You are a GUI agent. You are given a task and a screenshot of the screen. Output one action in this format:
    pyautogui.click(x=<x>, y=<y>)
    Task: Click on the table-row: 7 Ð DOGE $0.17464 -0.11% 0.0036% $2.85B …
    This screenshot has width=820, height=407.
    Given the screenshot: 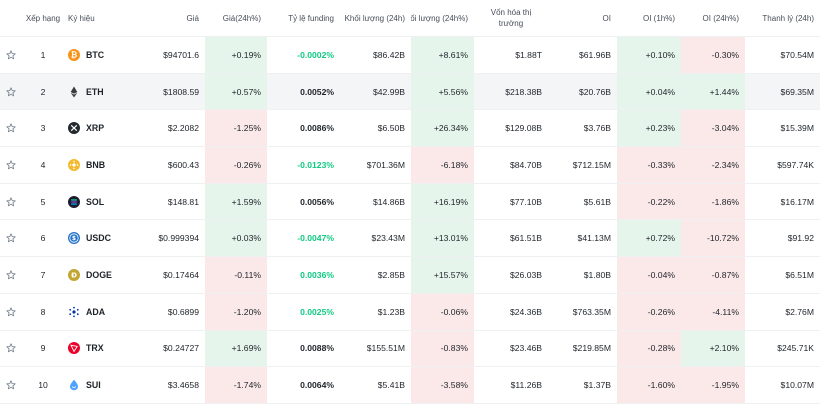 What is the action you would take?
    pyautogui.click(x=410, y=275)
    